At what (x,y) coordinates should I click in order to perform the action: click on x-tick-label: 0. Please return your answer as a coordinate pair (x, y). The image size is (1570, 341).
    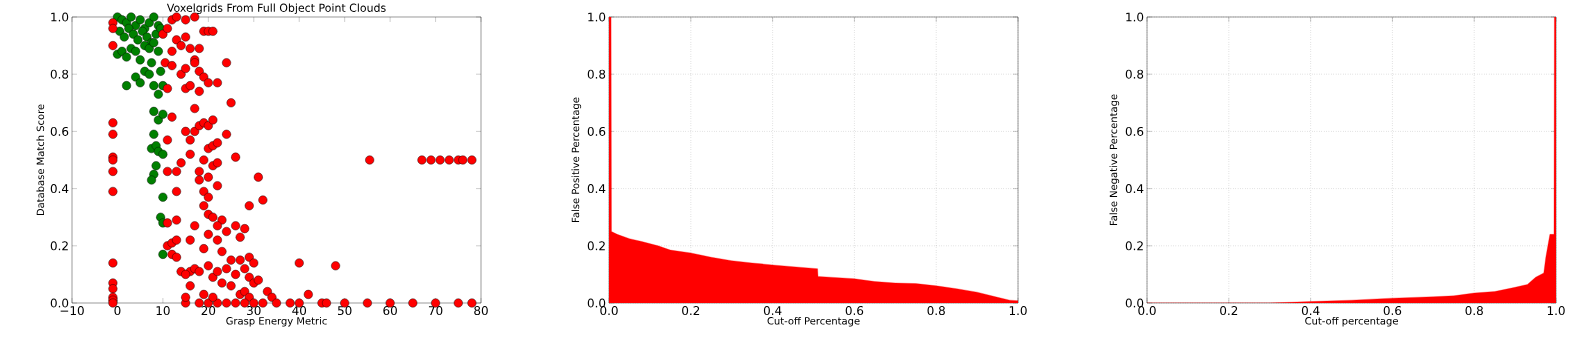
    Looking at the image, I should click on (117, 311).